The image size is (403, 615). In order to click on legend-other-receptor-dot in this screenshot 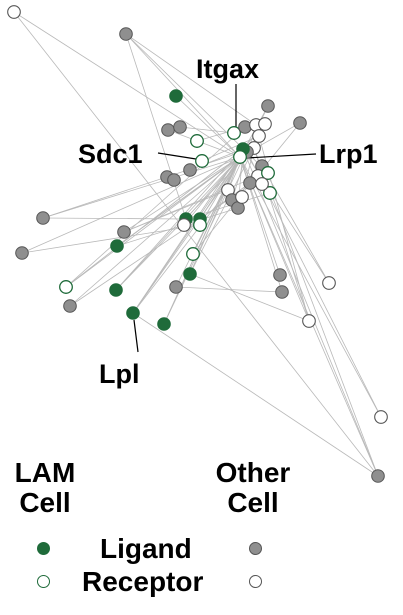, I will do `click(255, 581)`.